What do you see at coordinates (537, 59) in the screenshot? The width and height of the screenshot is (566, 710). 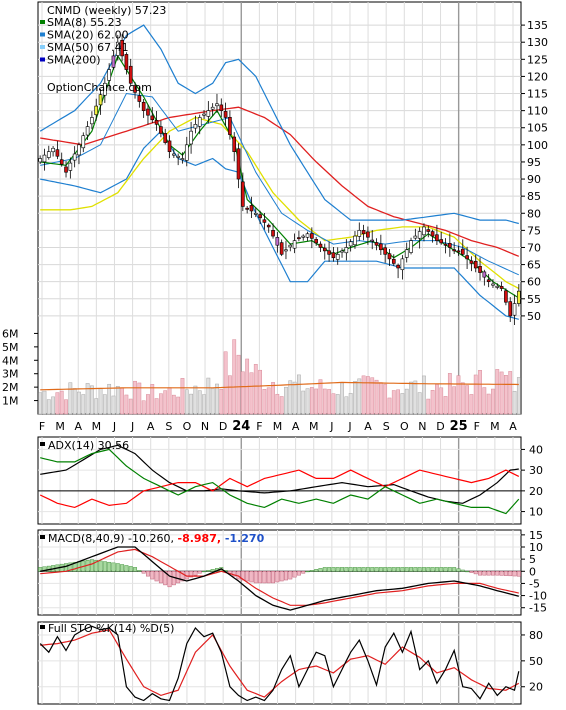 I see `price-tick-label: 125` at bounding box center [537, 59].